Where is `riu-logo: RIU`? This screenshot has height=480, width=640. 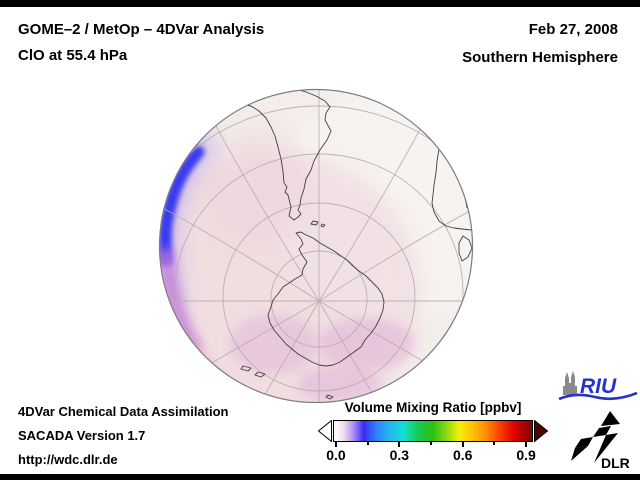
riu-logo: RIU is located at coordinates (598, 386).